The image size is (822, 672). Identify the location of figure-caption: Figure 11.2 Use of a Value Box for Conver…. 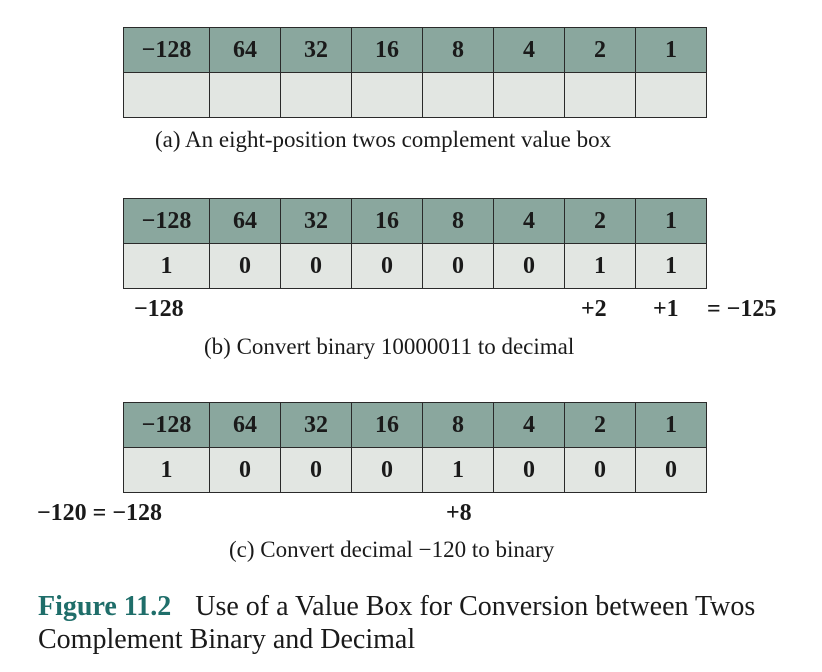
(423, 623).